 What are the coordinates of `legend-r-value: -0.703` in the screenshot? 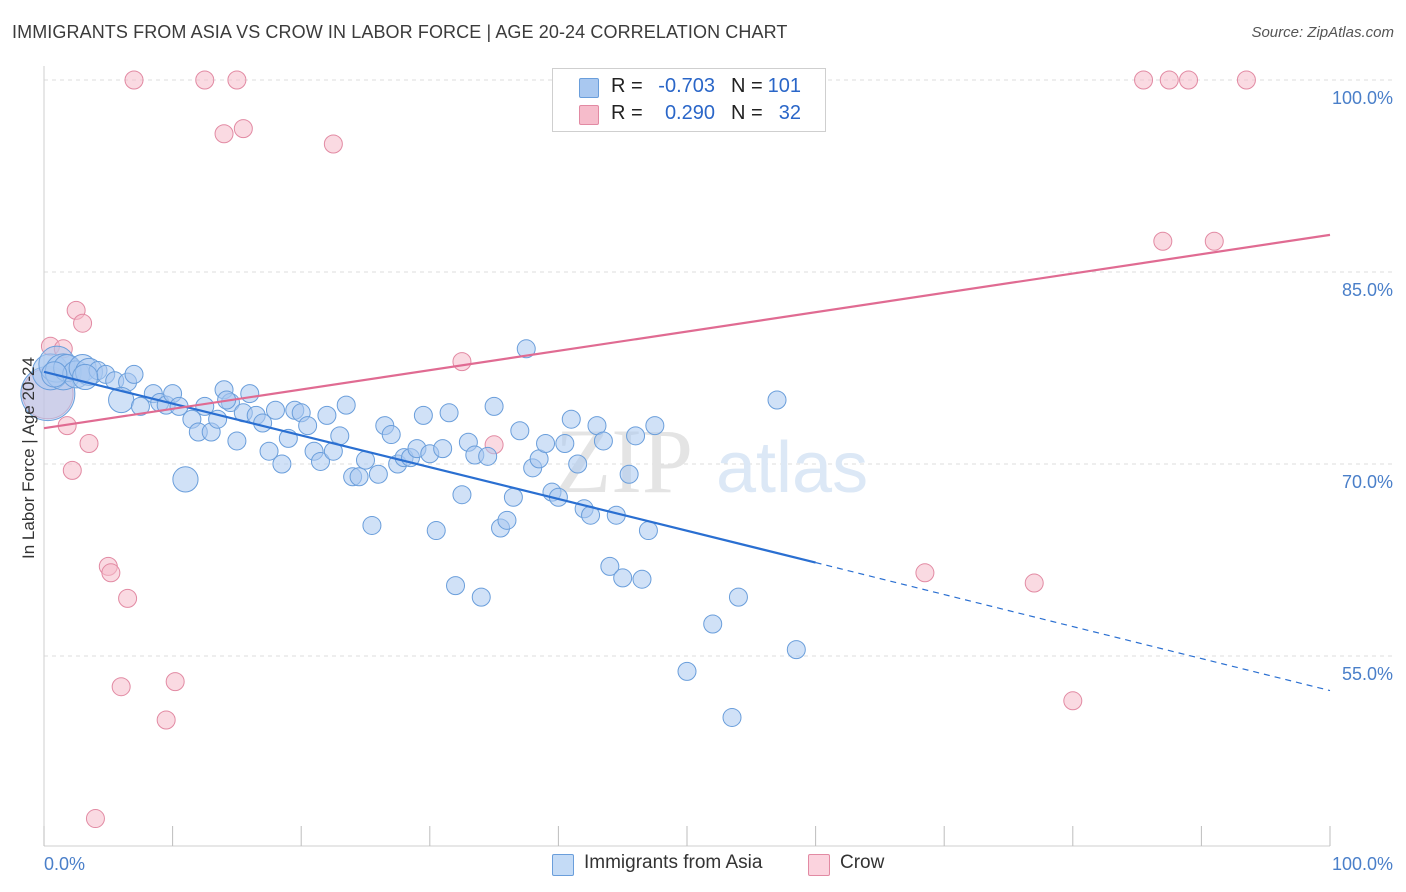 It's located at (686, 86).